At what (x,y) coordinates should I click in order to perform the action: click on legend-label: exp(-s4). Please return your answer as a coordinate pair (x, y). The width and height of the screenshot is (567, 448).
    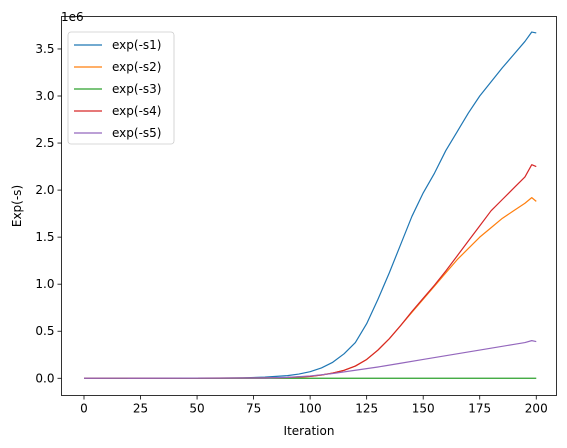
    Looking at the image, I should click on (136, 111).